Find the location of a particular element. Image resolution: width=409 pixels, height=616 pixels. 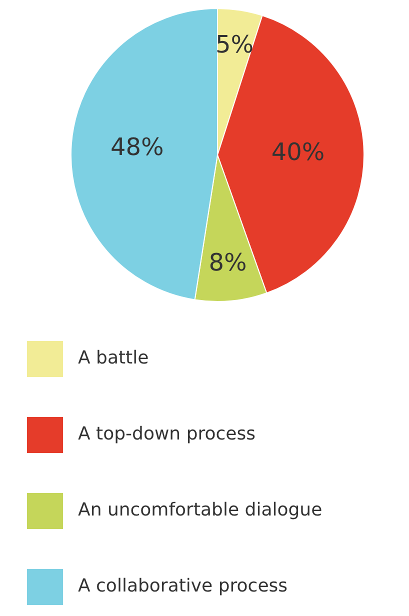

data-label: 40% is located at coordinates (298, 152).